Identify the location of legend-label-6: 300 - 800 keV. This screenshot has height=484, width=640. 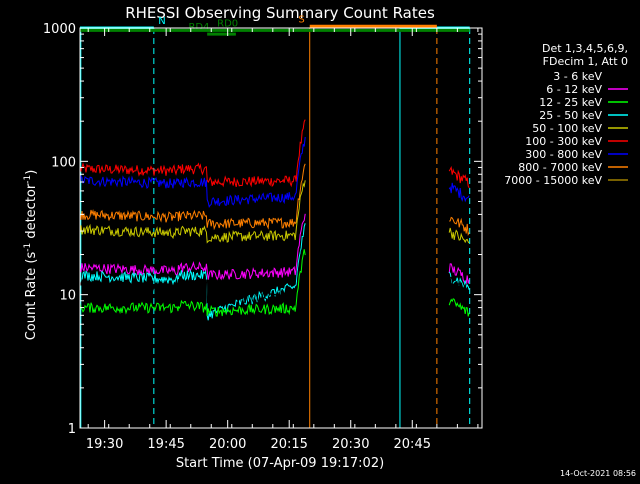
(563, 154).